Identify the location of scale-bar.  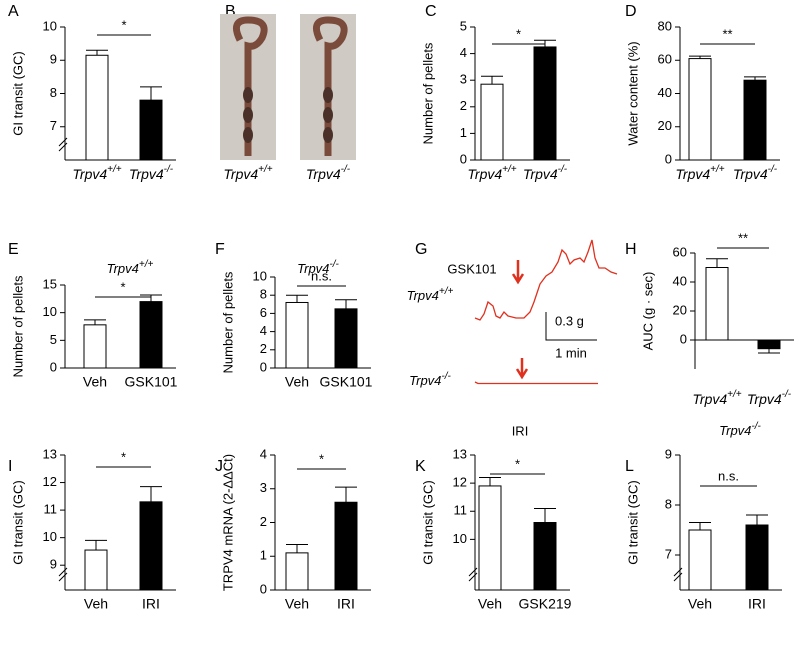
(571, 326).